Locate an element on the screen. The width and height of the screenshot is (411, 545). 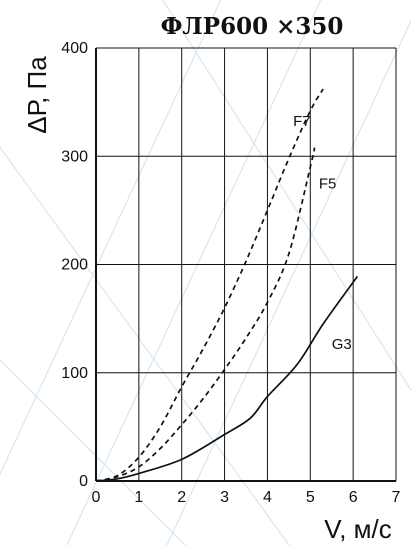
y-axis-label: ΔР, Па is located at coordinates (37, 95).